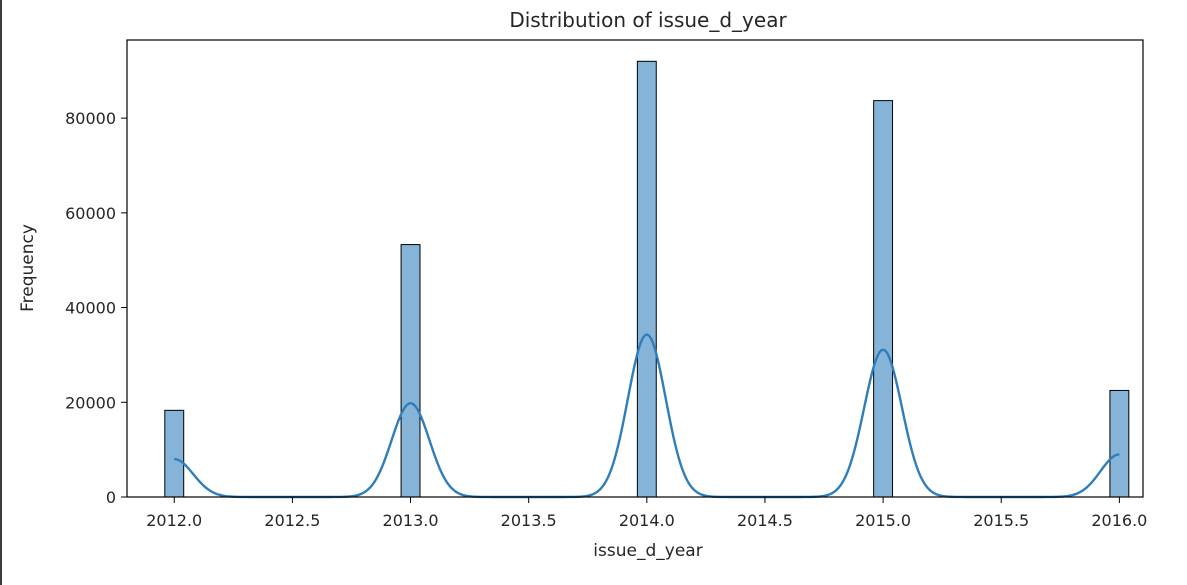  What do you see at coordinates (174, 520) in the screenshot?
I see `x-tick-label-0: 2012.0` at bounding box center [174, 520].